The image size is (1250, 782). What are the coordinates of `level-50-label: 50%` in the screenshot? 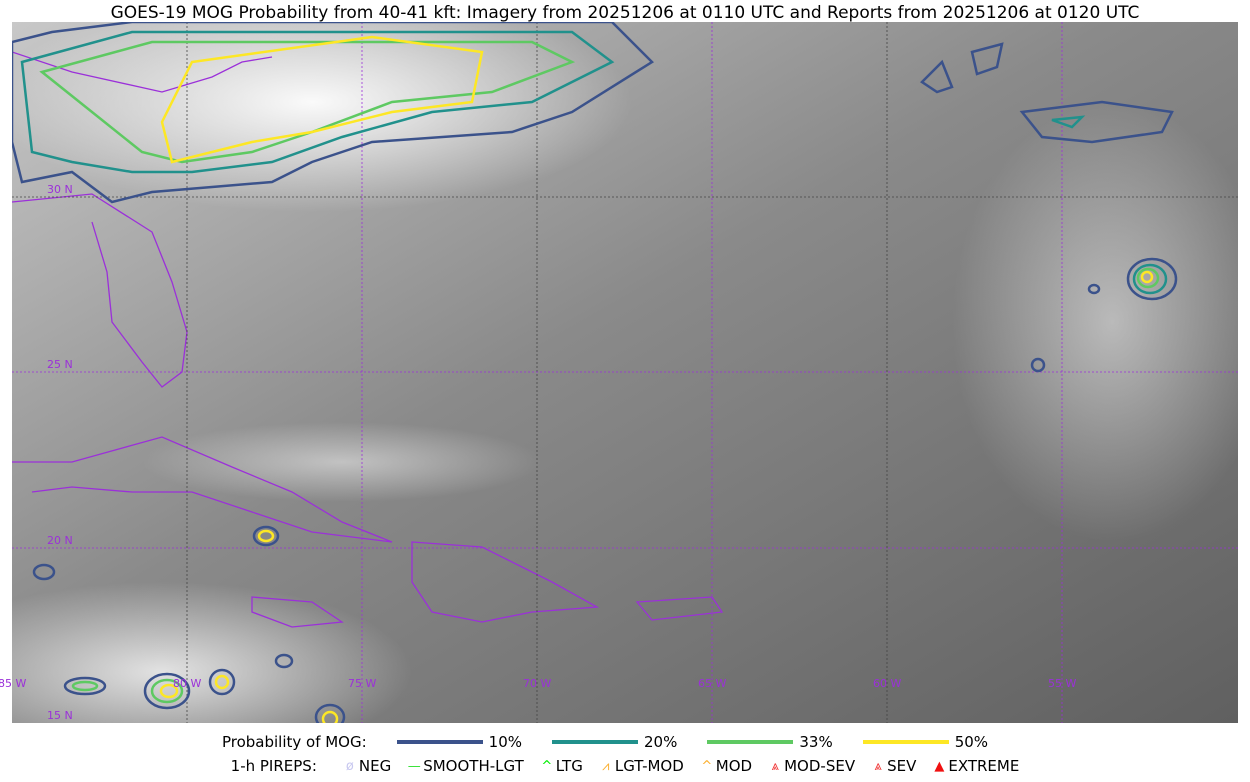 It's located at (971, 742).